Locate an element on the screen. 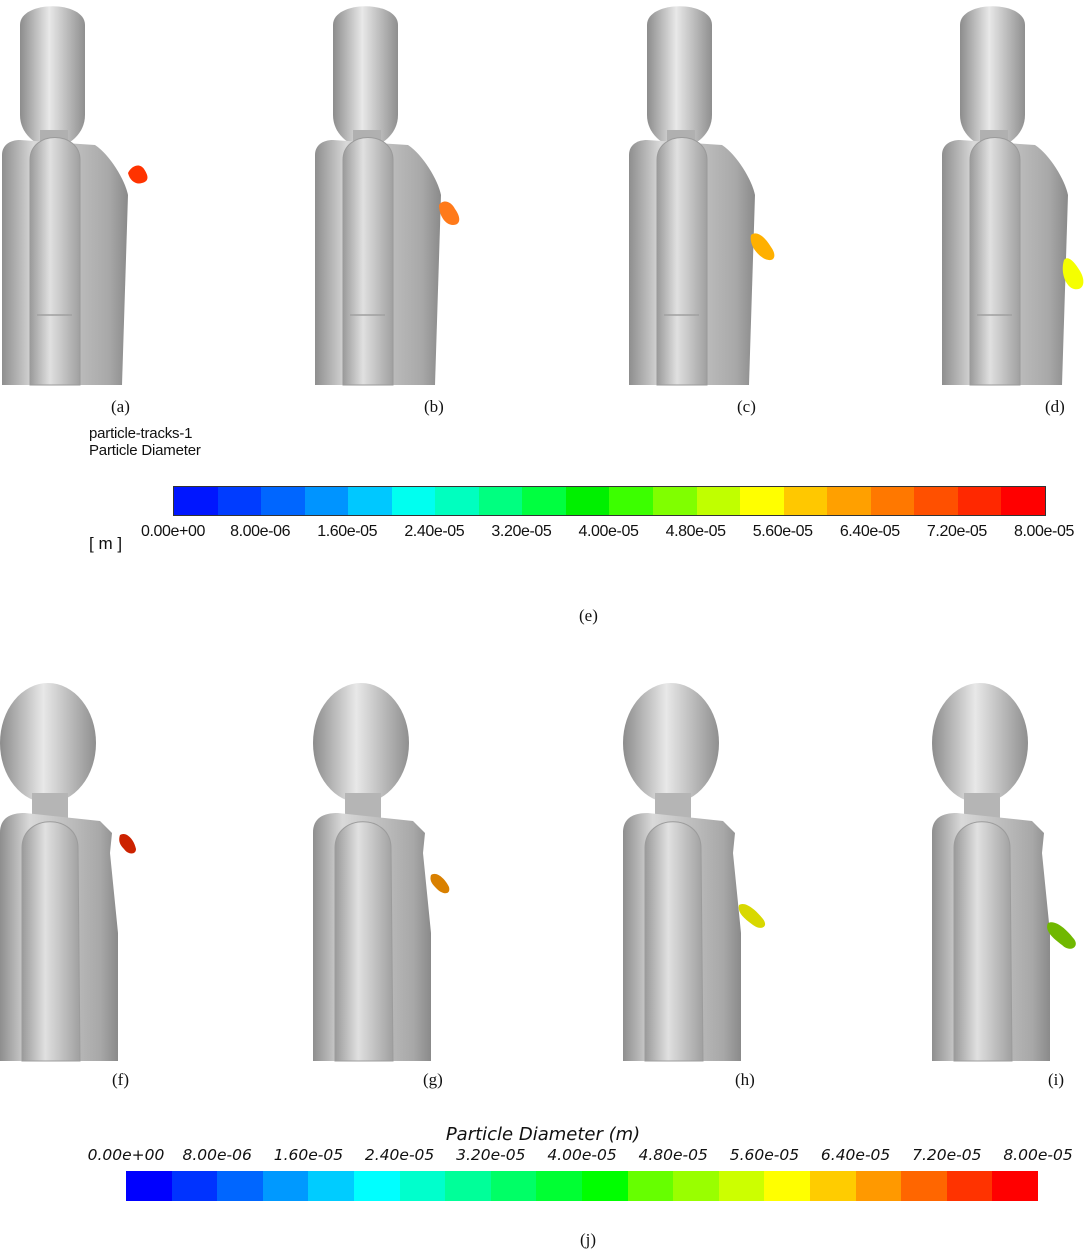 The image size is (1086, 1252). caption-h: (h) is located at coordinates (745, 1079).